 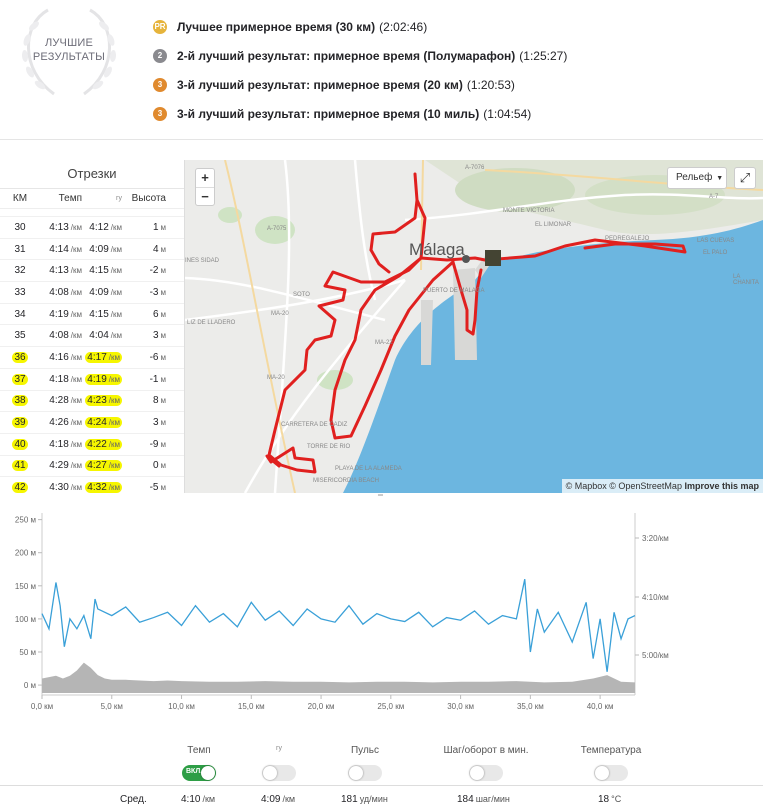 I want to click on y-tick-label: 150 м, so click(x=25, y=586).